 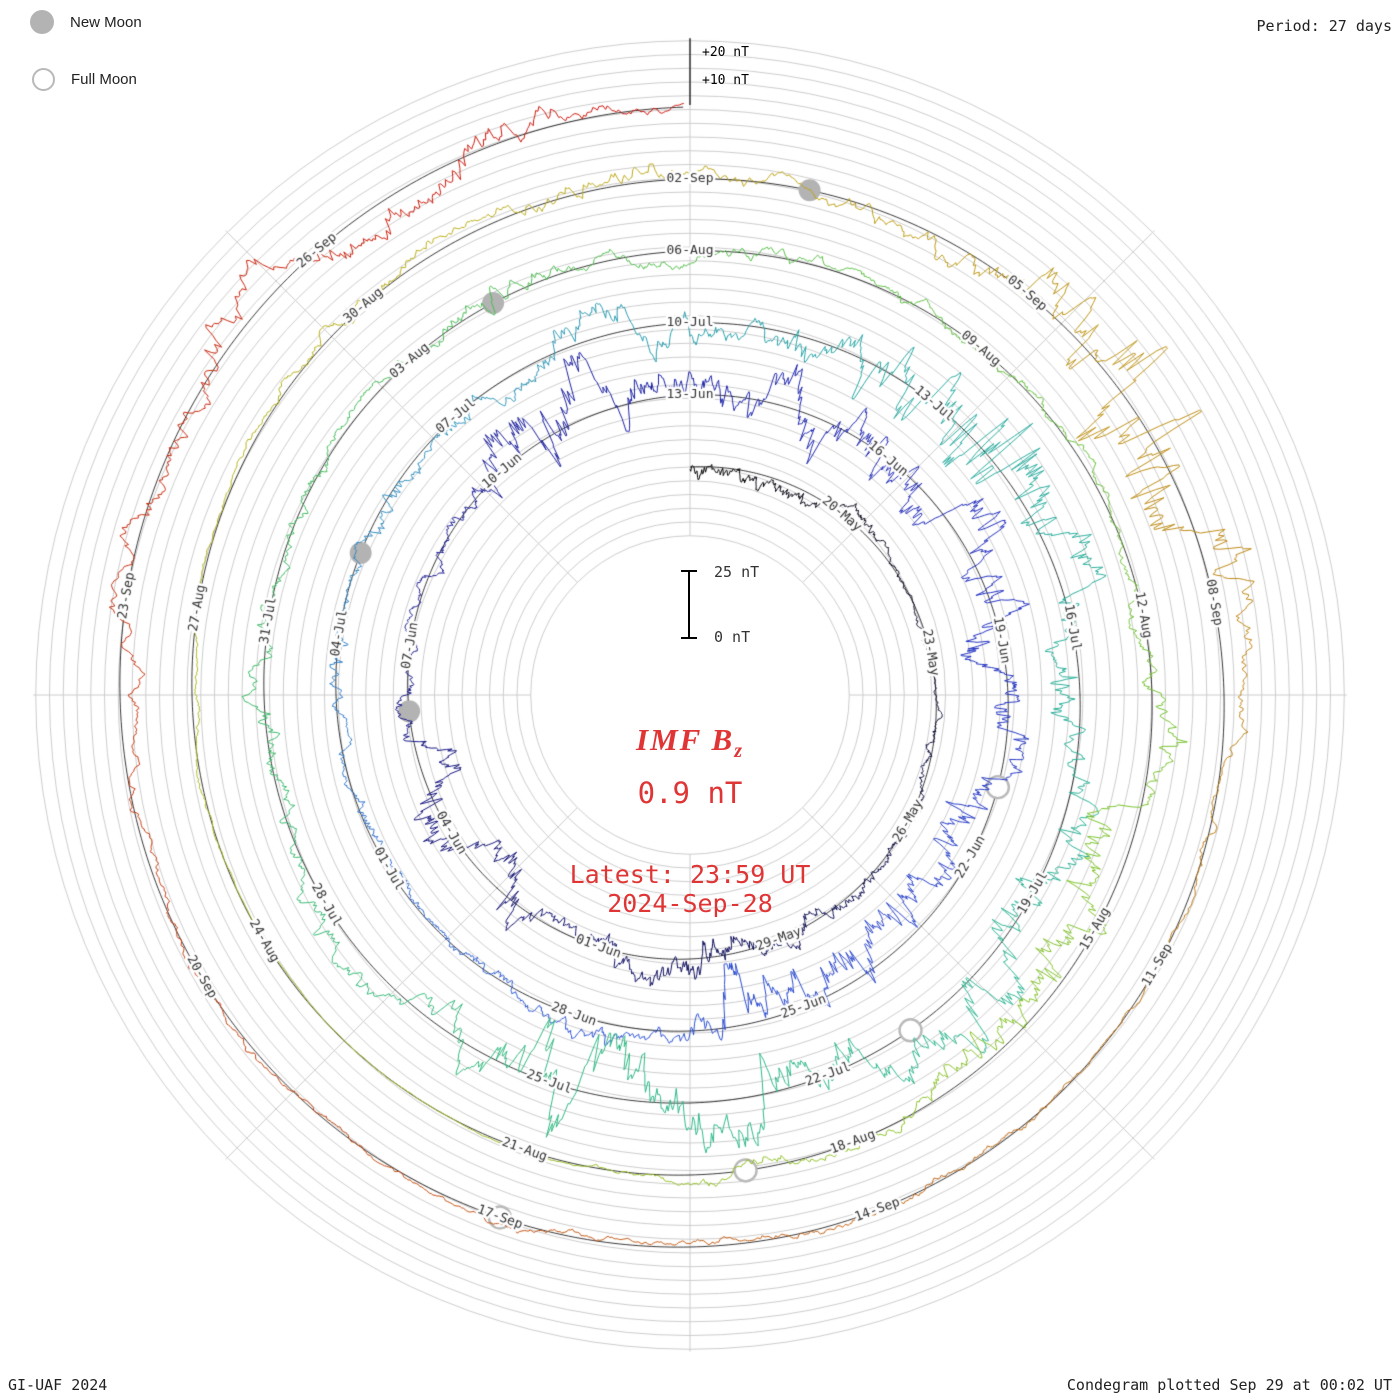 I want to click on scale-bar-bottom-cap, so click(x=689, y=638).